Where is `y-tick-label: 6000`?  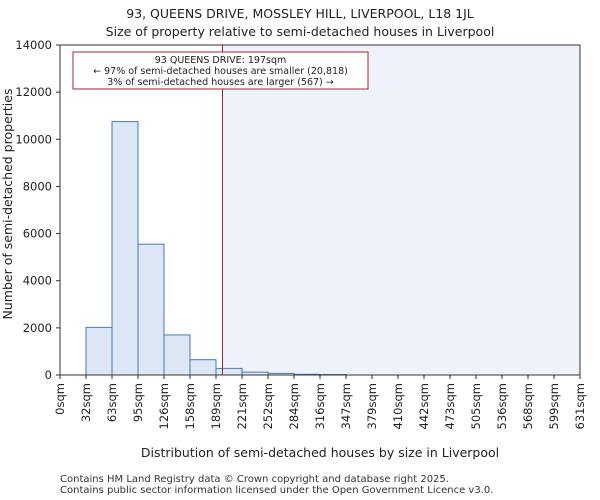
y-tick-label: 6000 is located at coordinates (37, 234).